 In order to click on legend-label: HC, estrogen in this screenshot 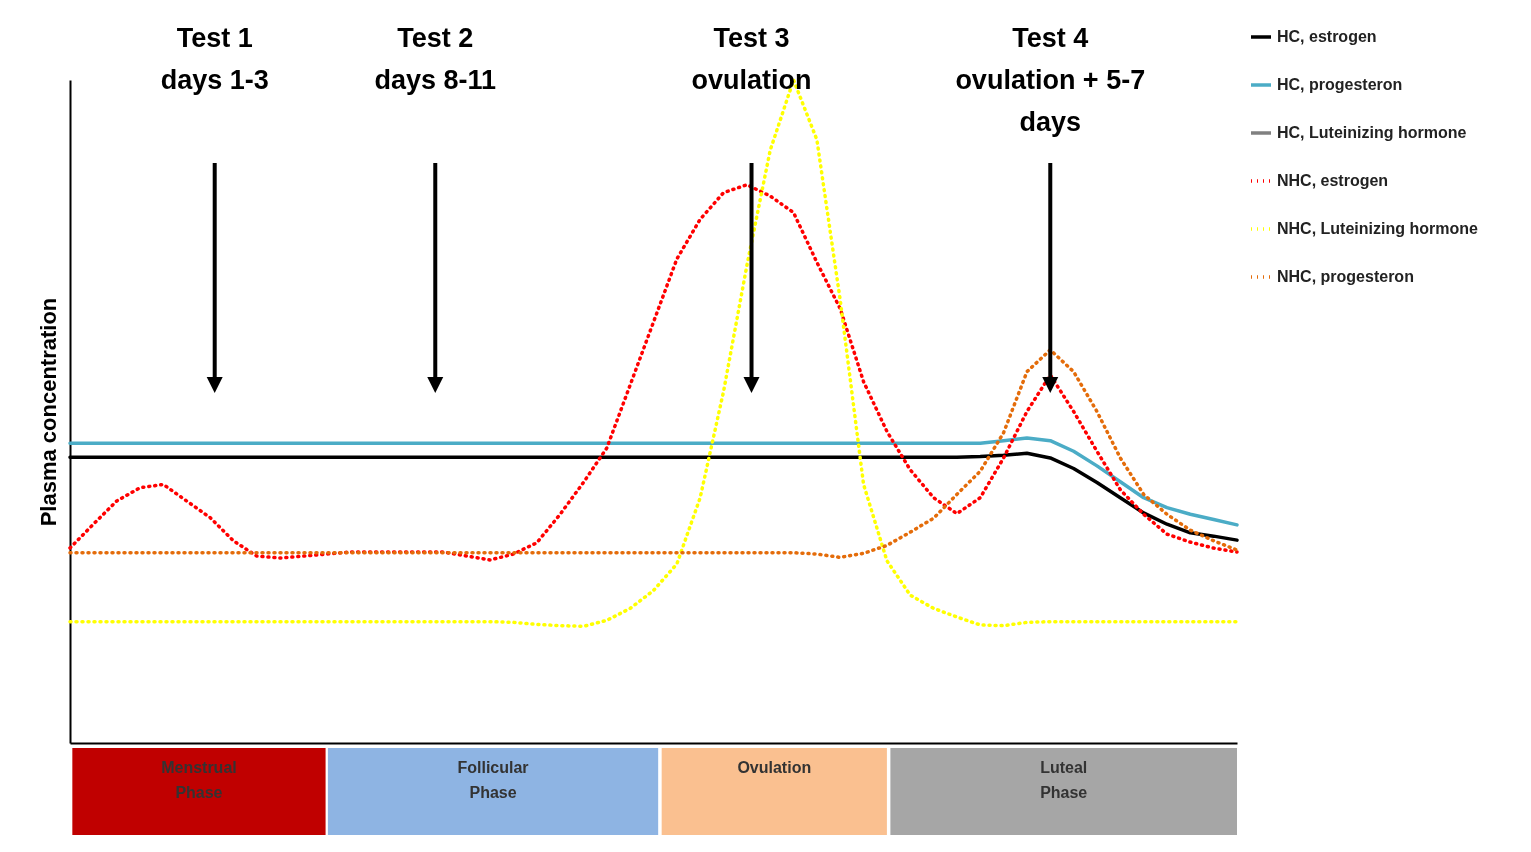, I will do `click(1327, 36)`.